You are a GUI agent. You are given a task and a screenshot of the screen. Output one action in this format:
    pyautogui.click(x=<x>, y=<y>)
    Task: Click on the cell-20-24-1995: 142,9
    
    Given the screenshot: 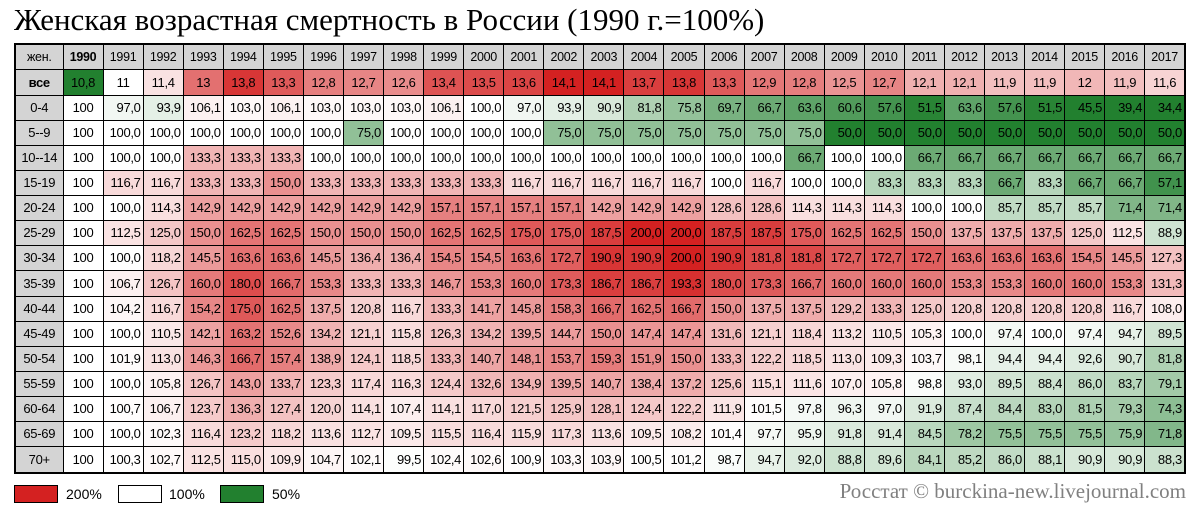 What is the action you would take?
    pyautogui.click(x=283, y=208)
    